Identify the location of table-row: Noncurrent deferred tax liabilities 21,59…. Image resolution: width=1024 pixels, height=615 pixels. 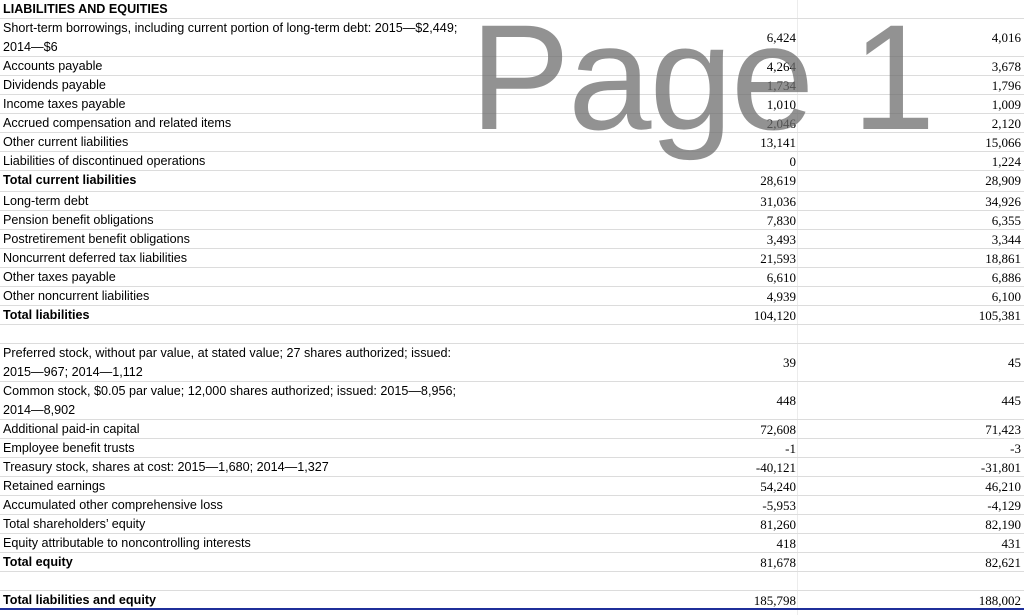
(512, 258).